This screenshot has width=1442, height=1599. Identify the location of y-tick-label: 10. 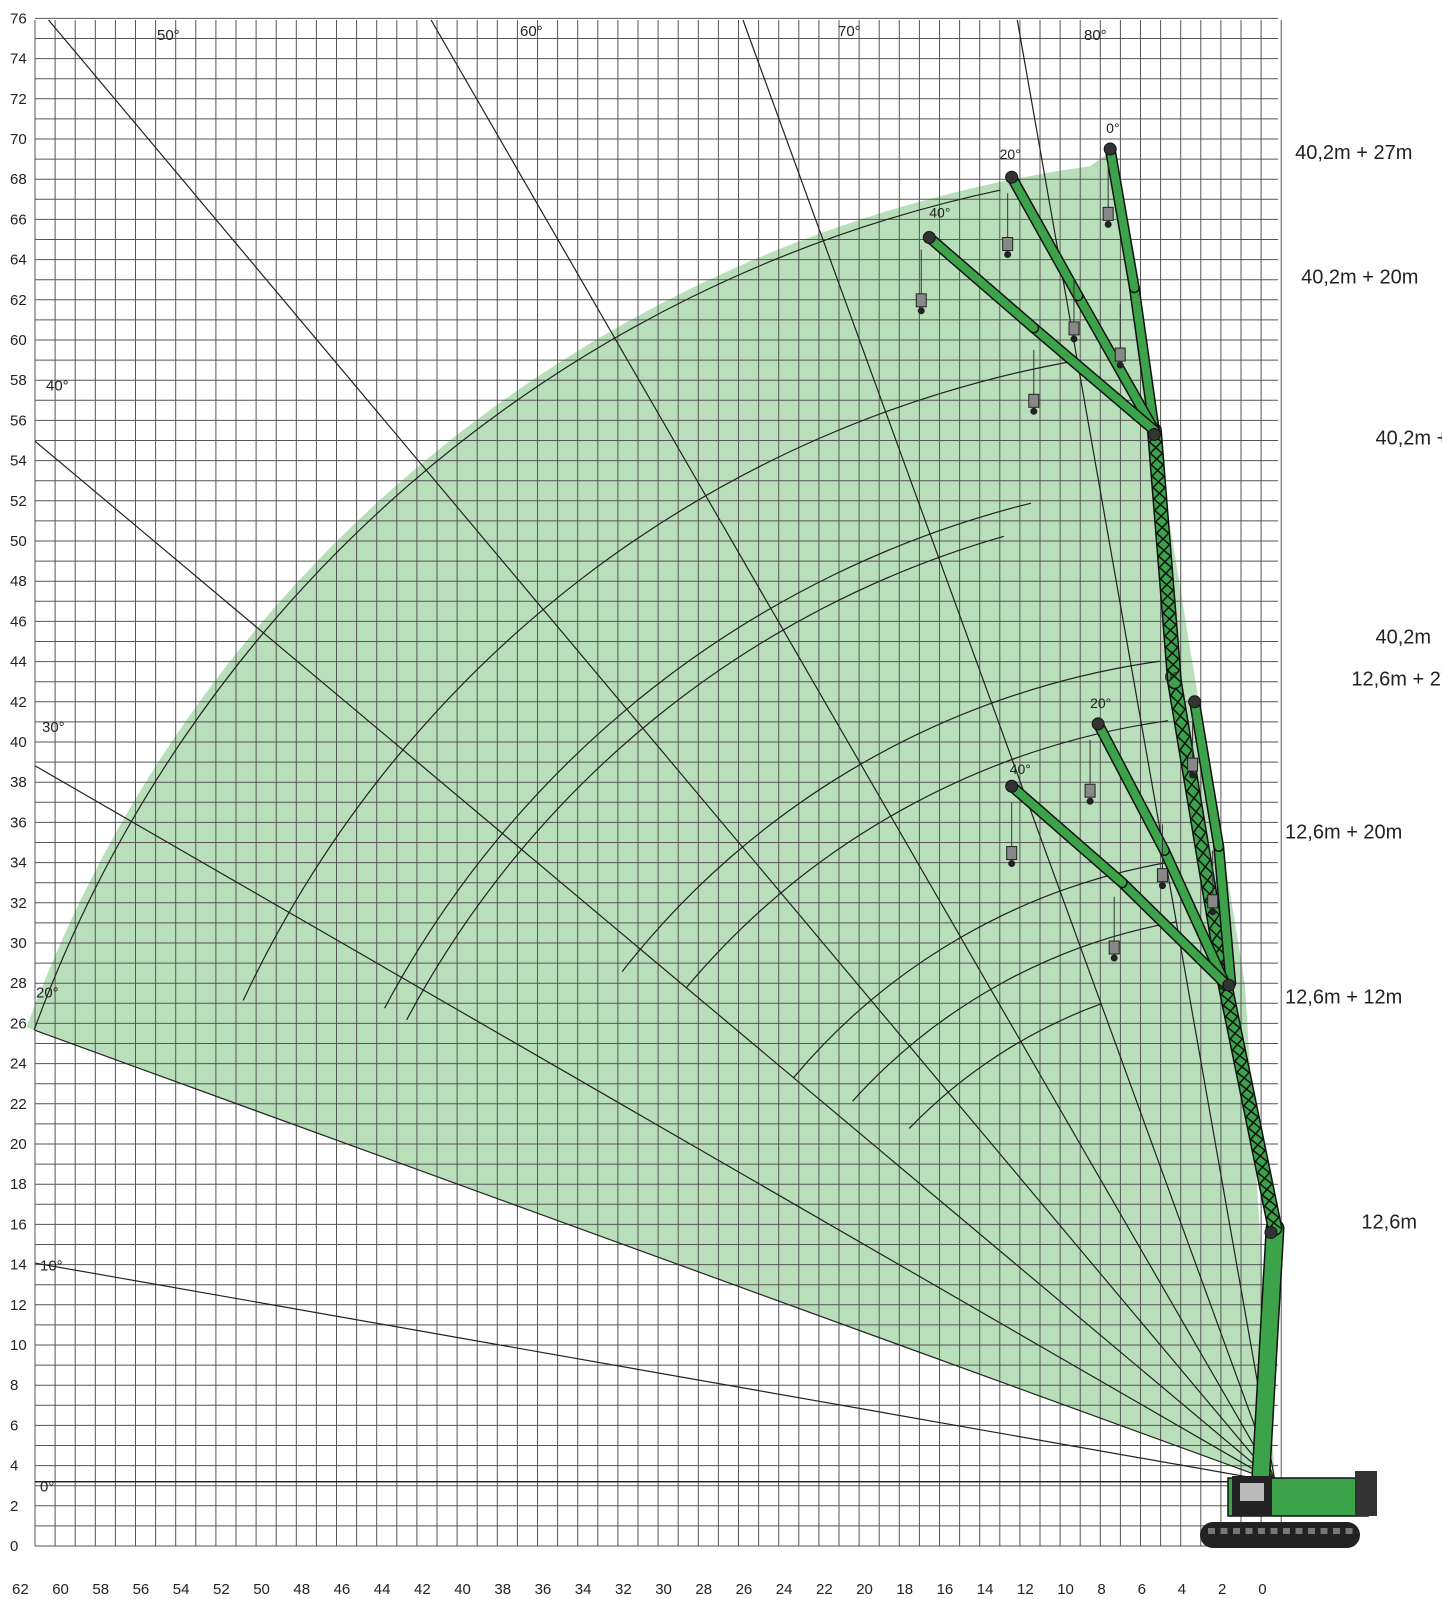
(18, 1345).